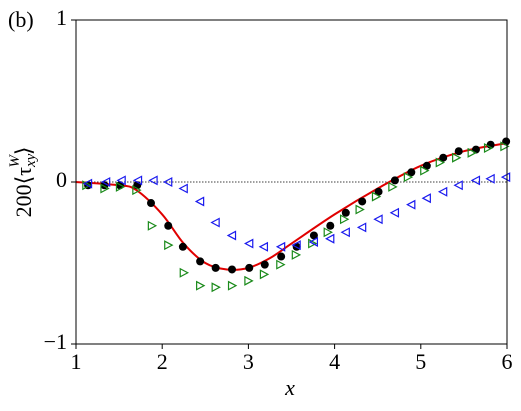 This screenshot has width=521, height=411. I want to click on x-tick-label: 6, so click(507, 361).